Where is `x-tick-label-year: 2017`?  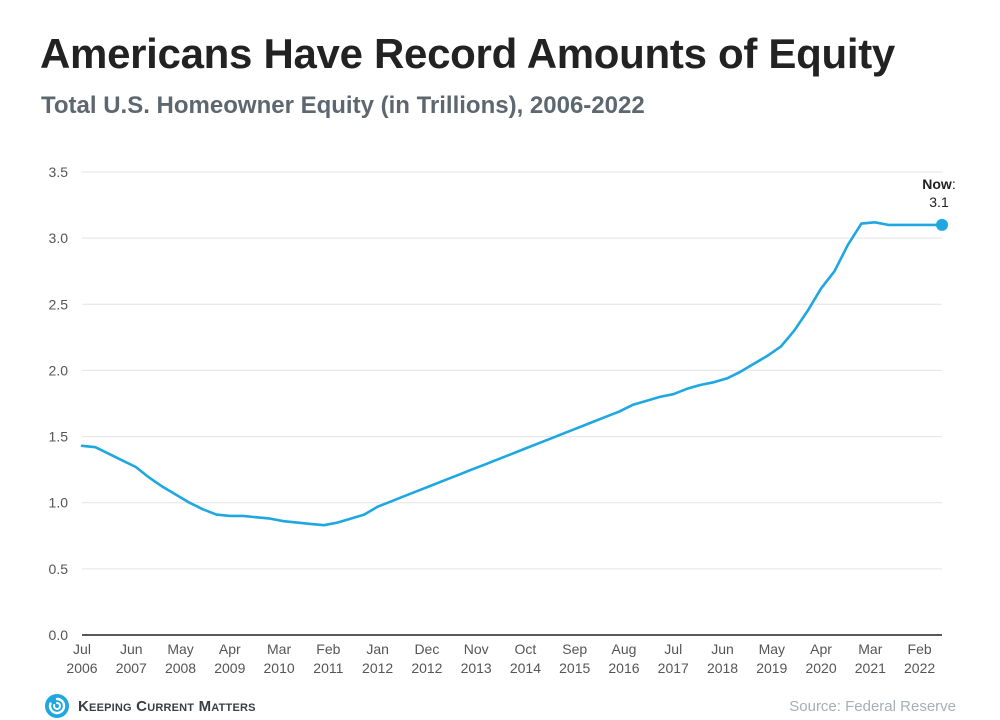
x-tick-label-year: 2017 is located at coordinates (673, 668).